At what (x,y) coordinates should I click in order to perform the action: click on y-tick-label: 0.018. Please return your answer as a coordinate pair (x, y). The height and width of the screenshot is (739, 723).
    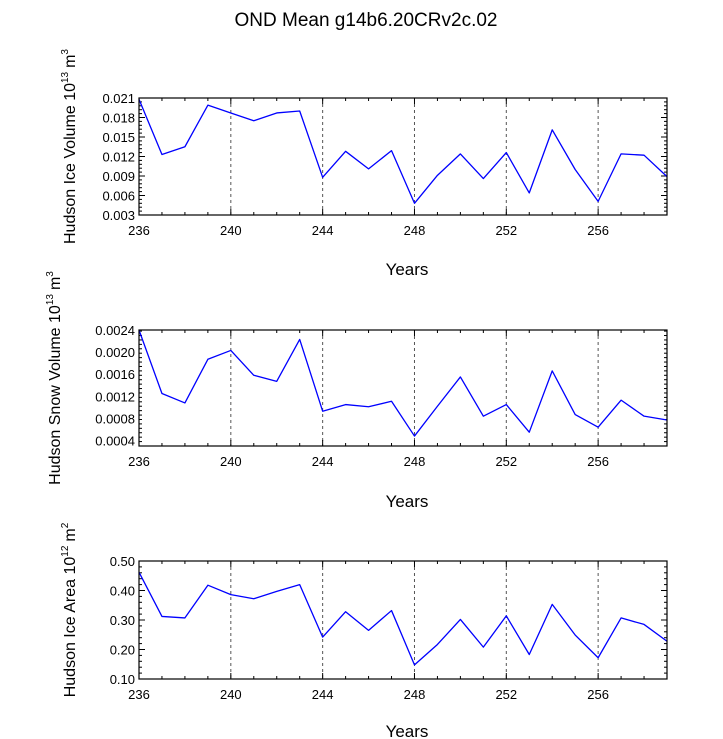
    Looking at the image, I should click on (118, 118).